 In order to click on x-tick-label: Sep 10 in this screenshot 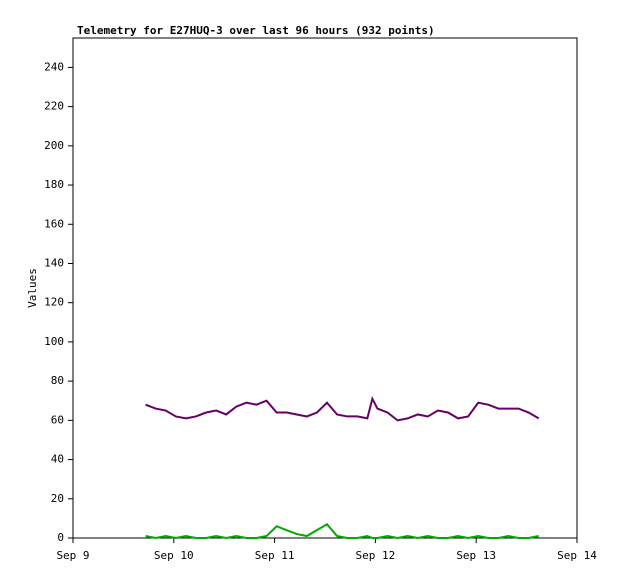, I will do `click(174, 555)`.